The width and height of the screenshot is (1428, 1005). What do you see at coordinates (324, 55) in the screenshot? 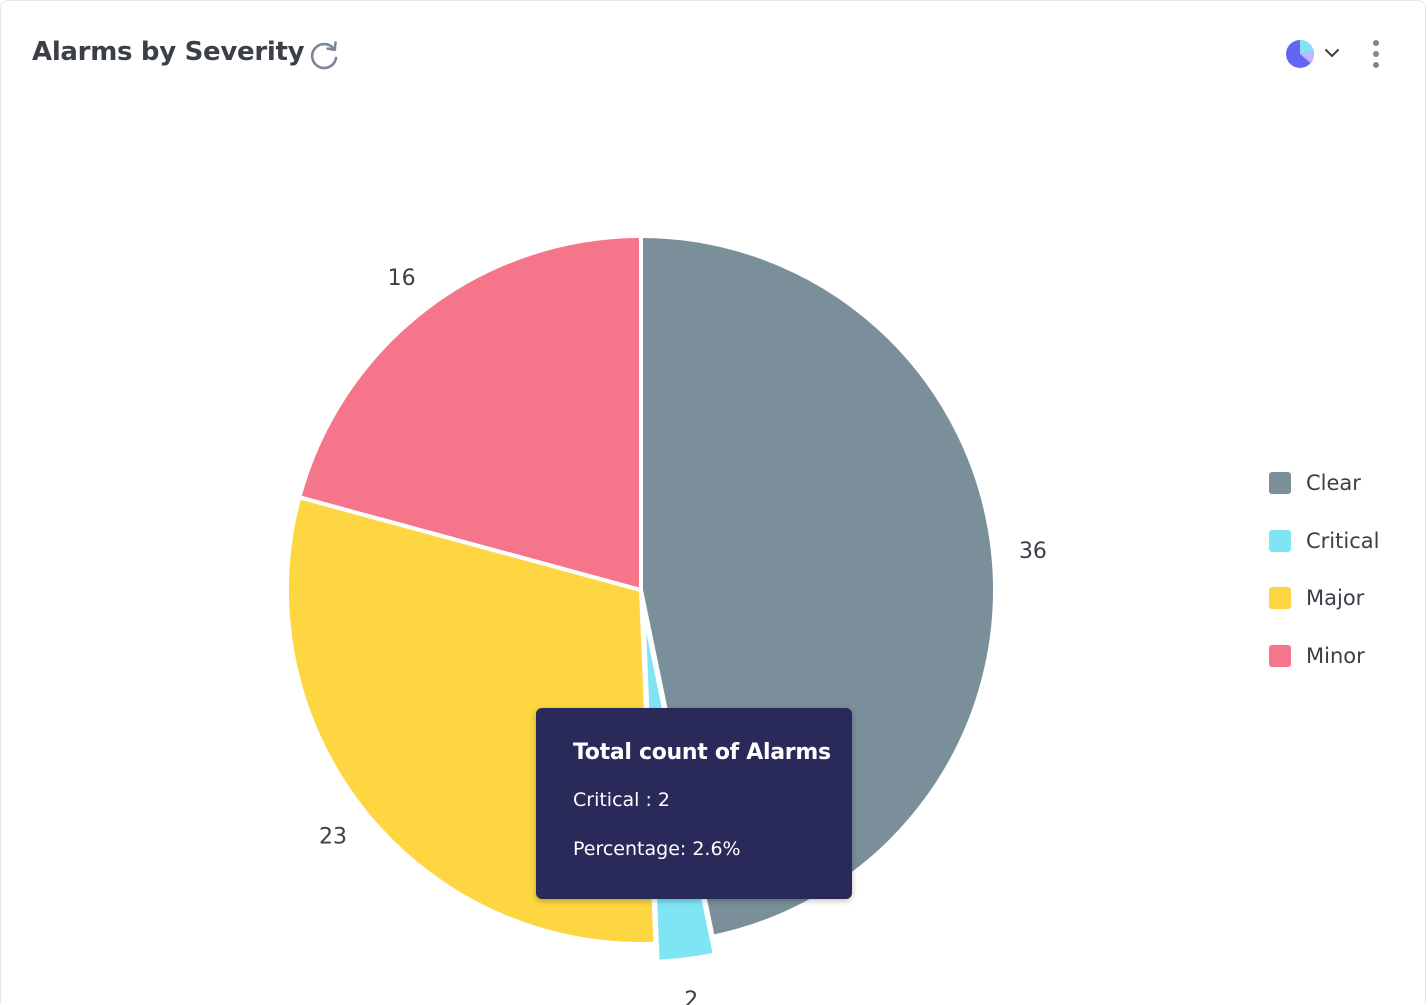
I see `refresh-icon` at bounding box center [324, 55].